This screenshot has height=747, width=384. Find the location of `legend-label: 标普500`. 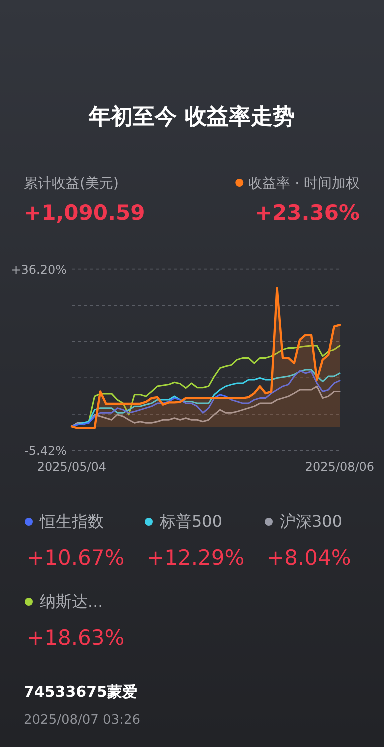

legend-label: 标普500 is located at coordinates (191, 521).